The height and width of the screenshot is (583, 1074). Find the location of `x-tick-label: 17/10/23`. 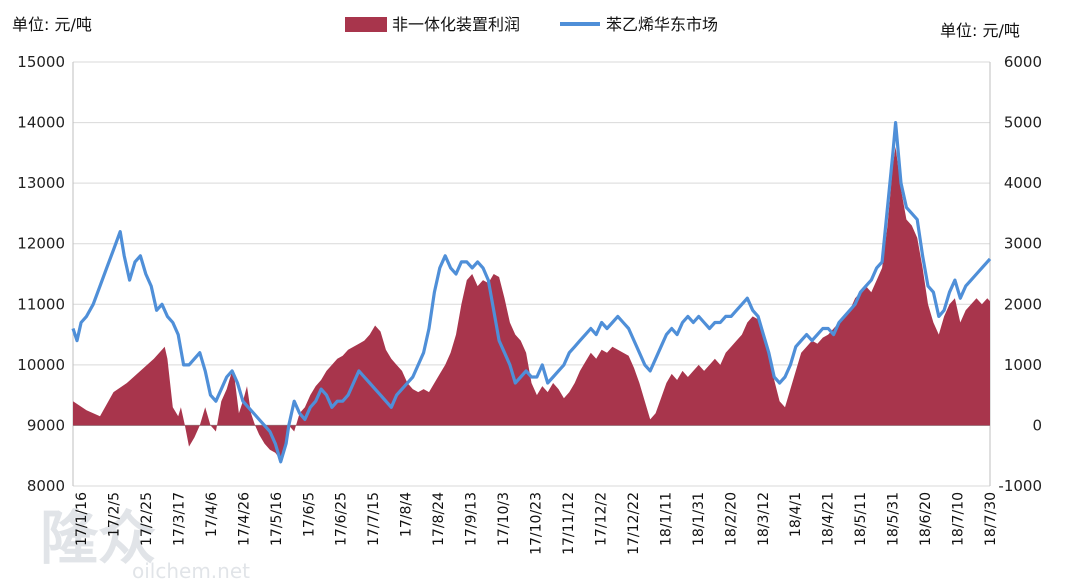

x-tick-label: 17/10/23 is located at coordinates (537, 523).